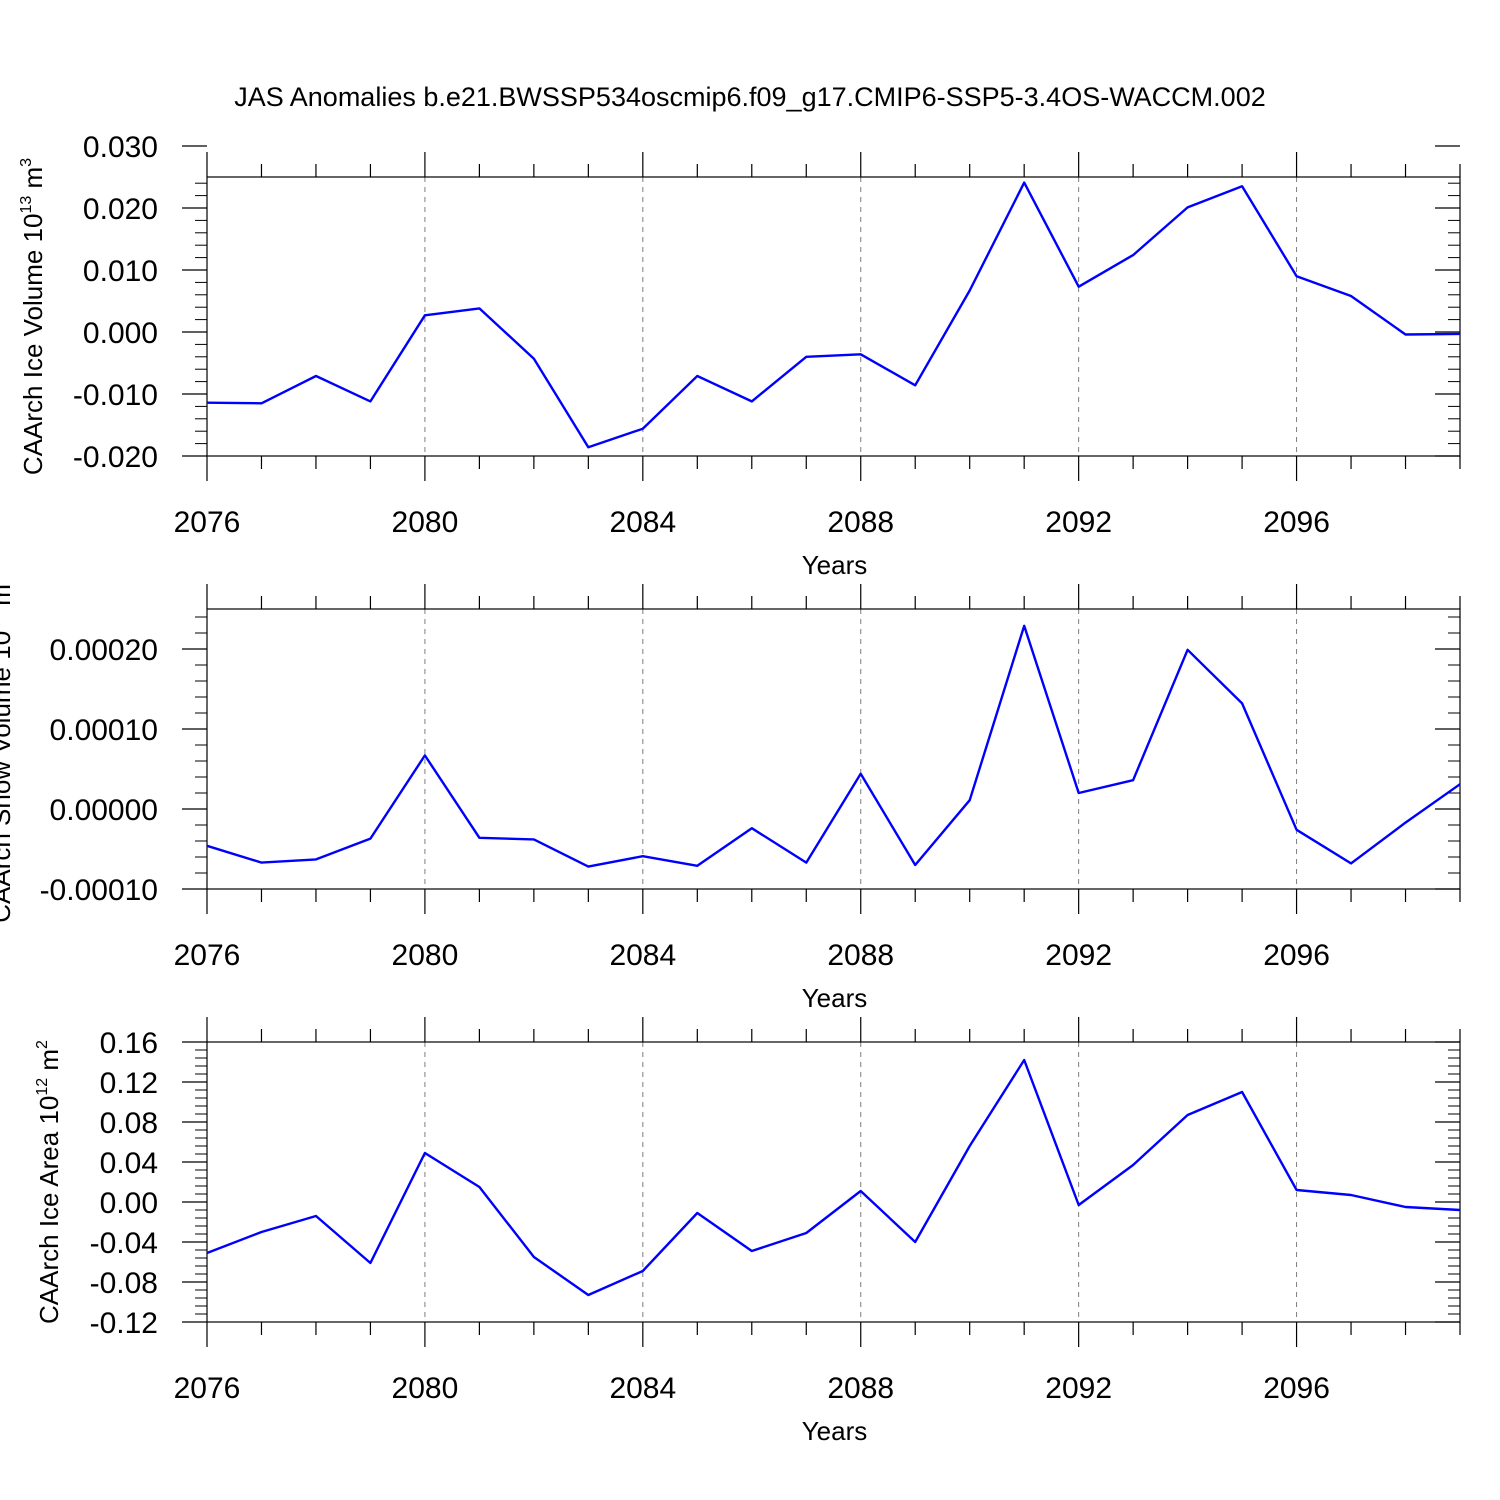  Describe the element at coordinates (120, 271) in the screenshot. I see `y-tick-label: 0.010` at that location.